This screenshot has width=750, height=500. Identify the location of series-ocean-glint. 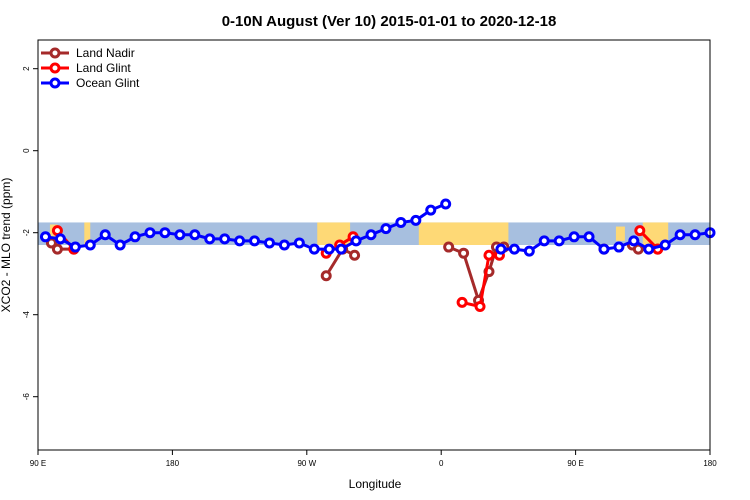
(377, 227).